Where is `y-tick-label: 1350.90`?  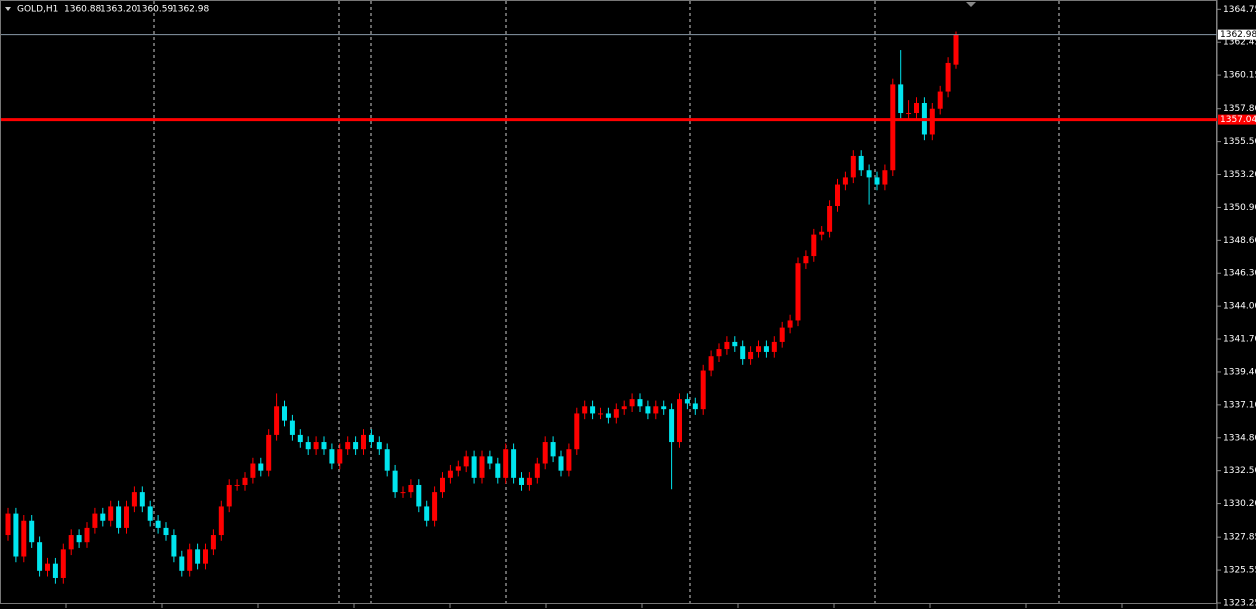 y-tick-label: 1350.90 is located at coordinates (1239, 208).